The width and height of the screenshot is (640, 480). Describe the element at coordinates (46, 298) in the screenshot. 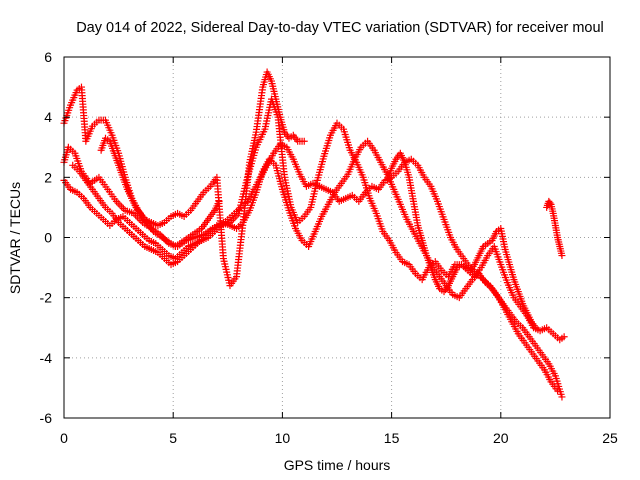

I see `y-tick-label: -2` at that location.